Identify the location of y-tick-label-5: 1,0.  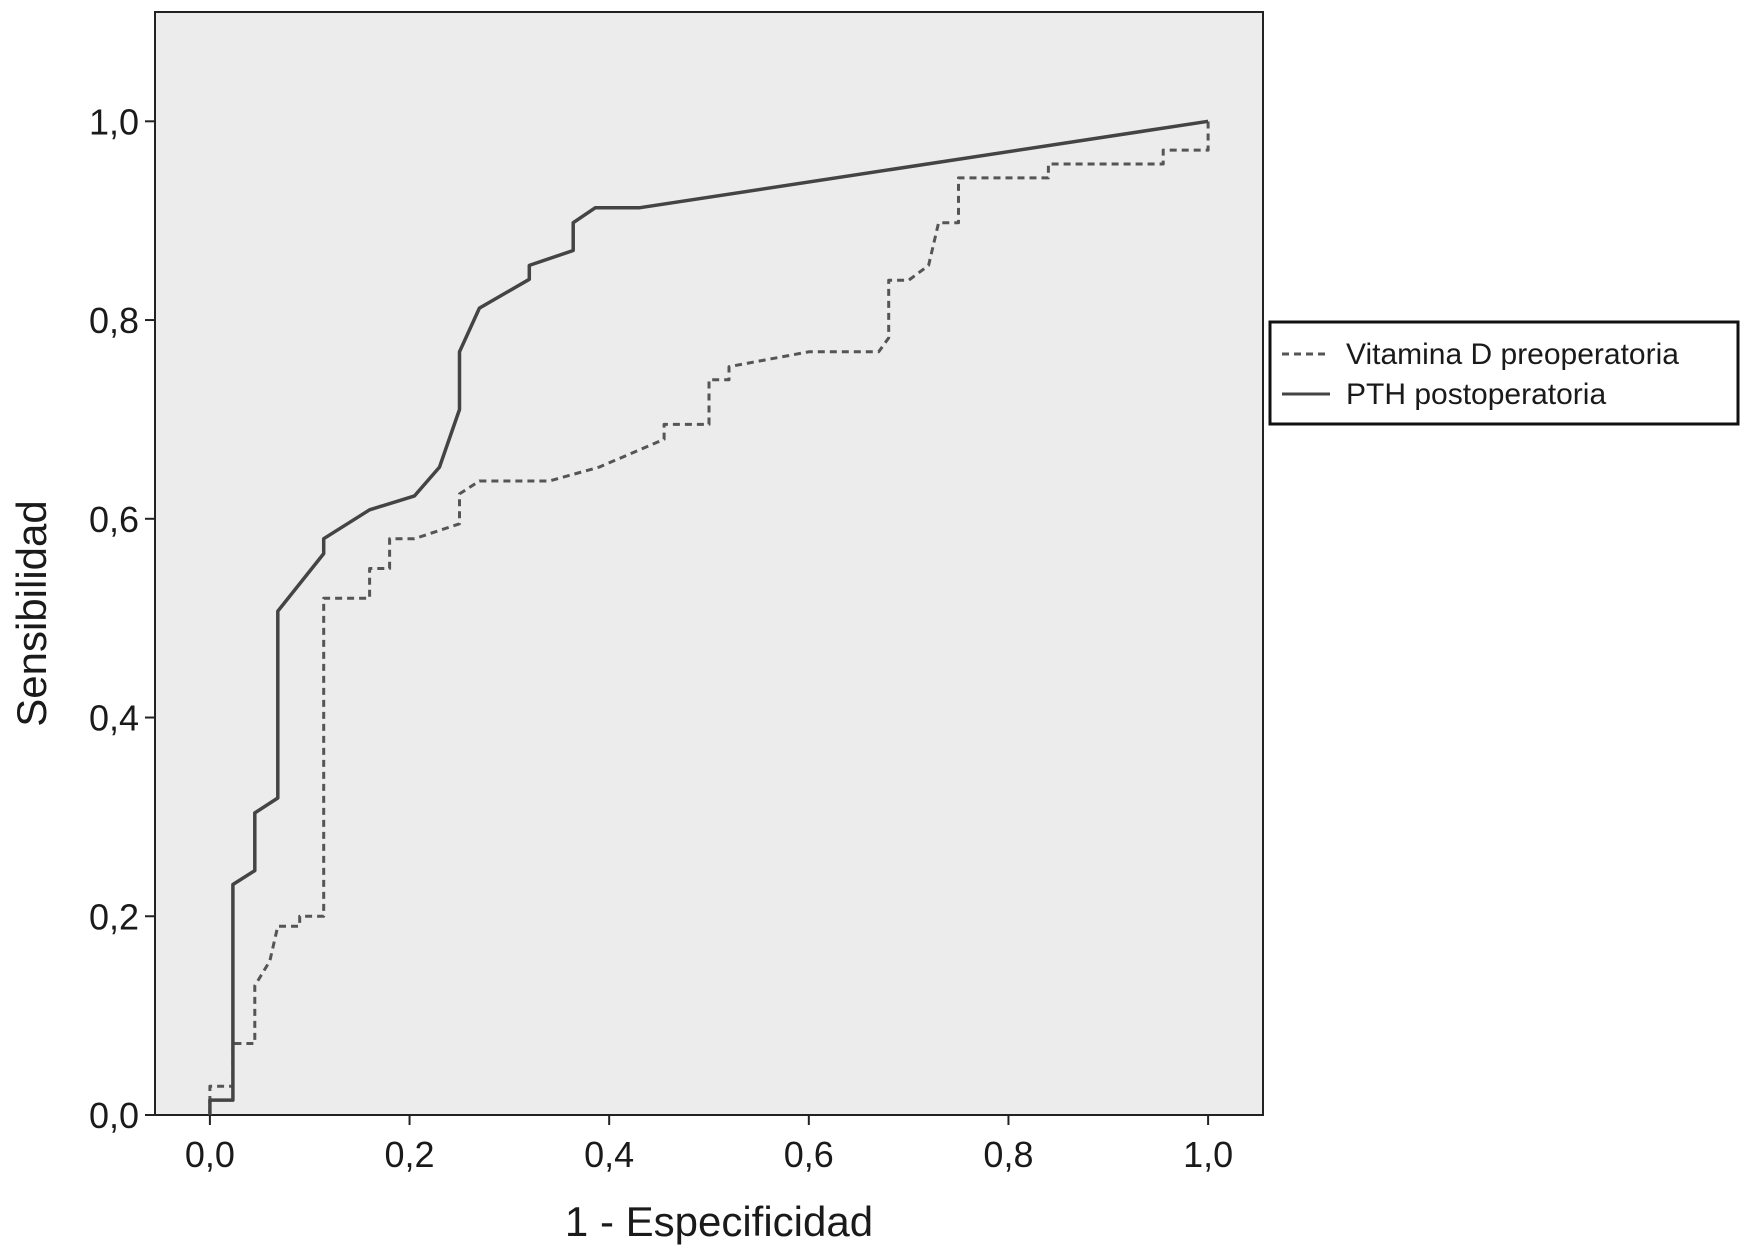
(114, 121).